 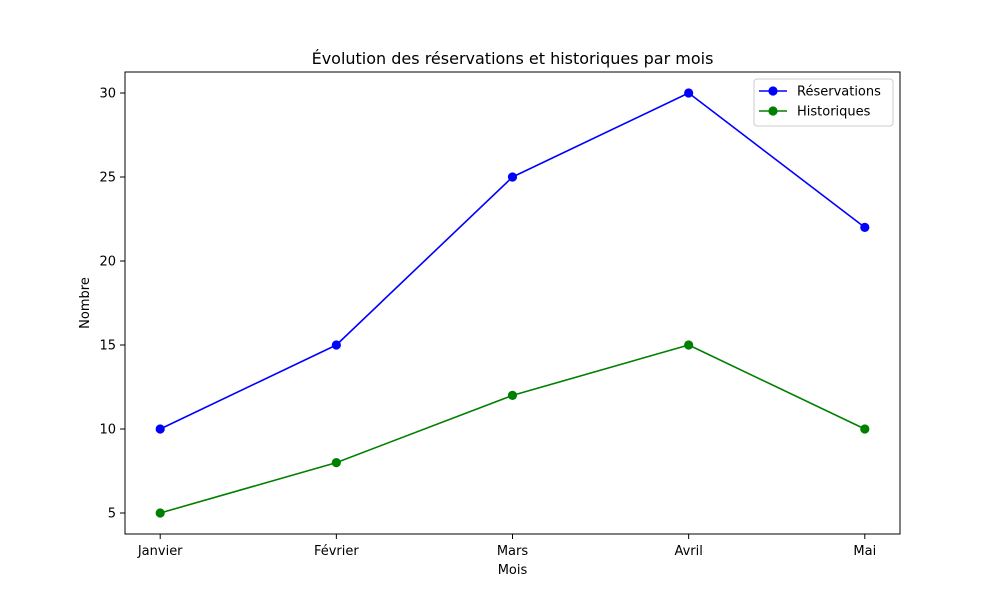 What do you see at coordinates (864, 551) in the screenshot?
I see `x-tick-label: Mai` at bounding box center [864, 551].